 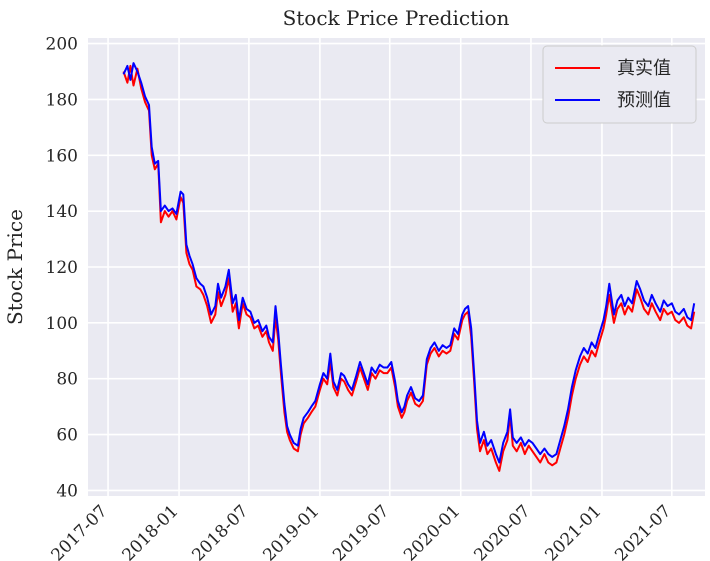 I want to click on x-tick-label: 2018-01, so click(x=151, y=531).